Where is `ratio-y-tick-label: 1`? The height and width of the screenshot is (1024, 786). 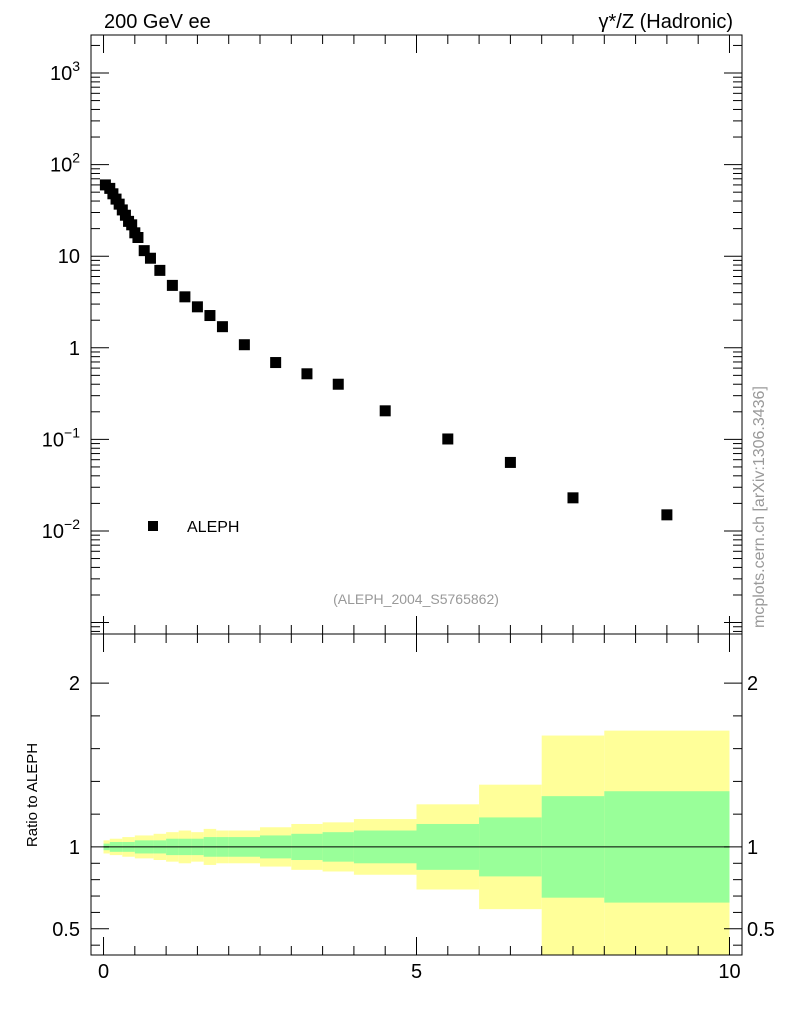
ratio-y-tick-label: 1 is located at coordinates (74, 848).